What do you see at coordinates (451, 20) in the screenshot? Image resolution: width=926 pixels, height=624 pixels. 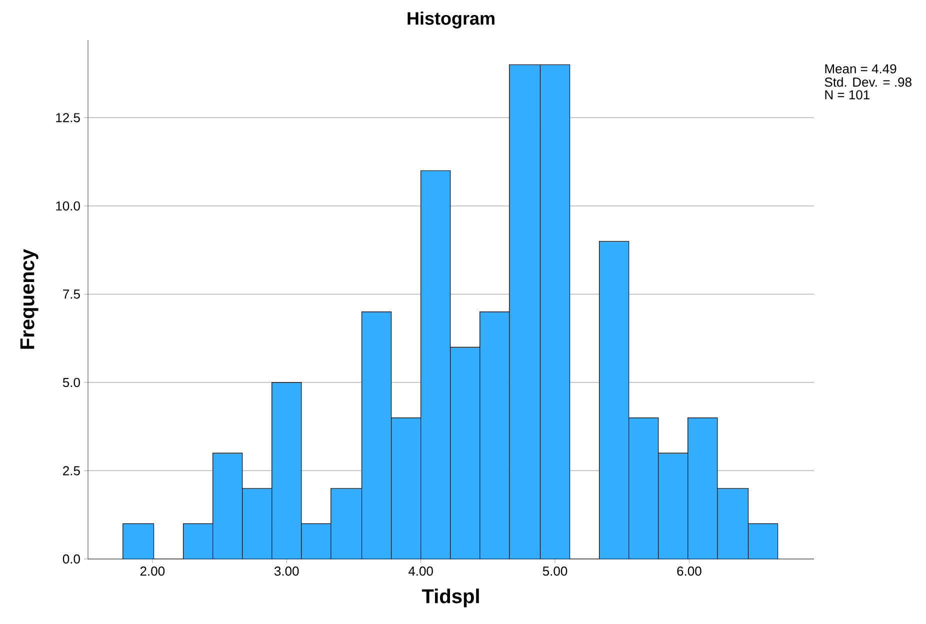 I see `chart-title: Histogram` at bounding box center [451, 20].